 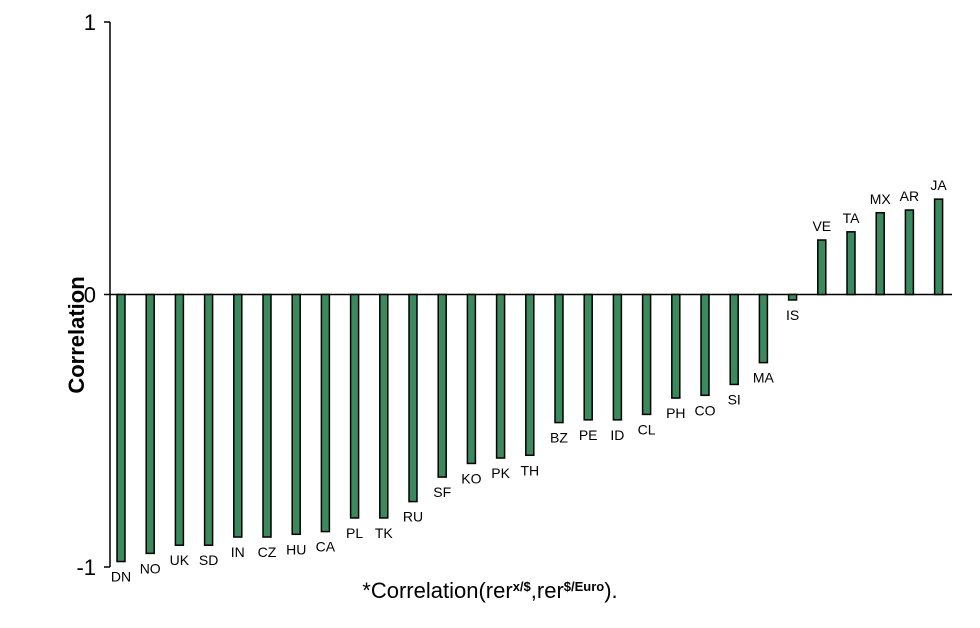 I want to click on bar-label: HU, so click(x=296, y=549).